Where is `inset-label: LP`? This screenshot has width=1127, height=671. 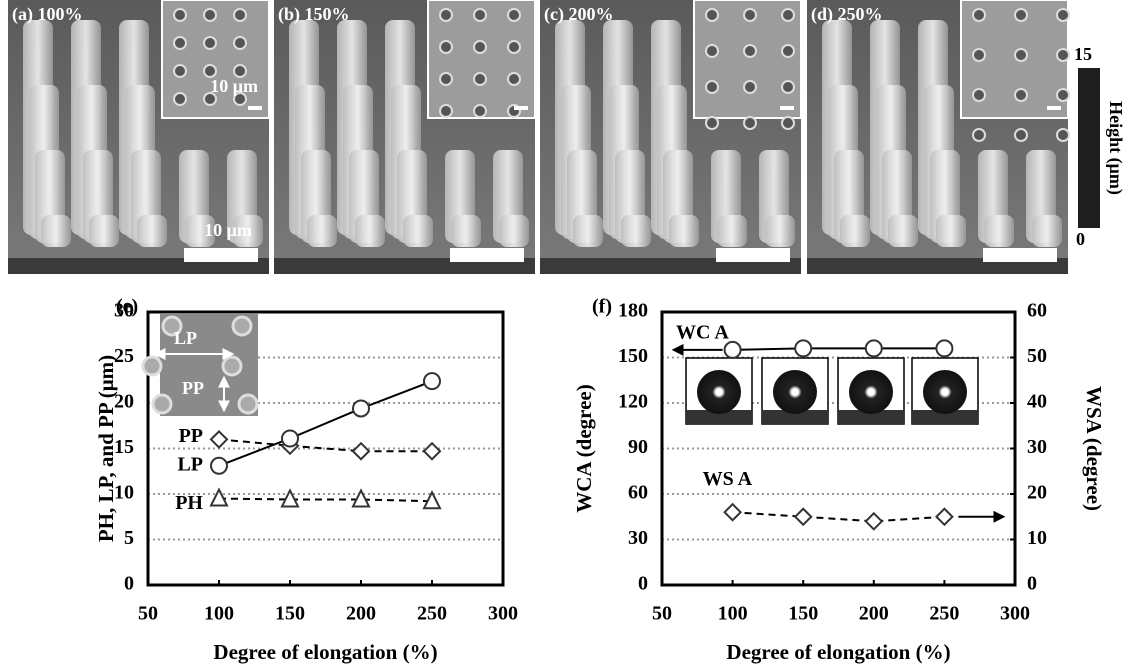
inset-label: LP is located at coordinates (185, 338).